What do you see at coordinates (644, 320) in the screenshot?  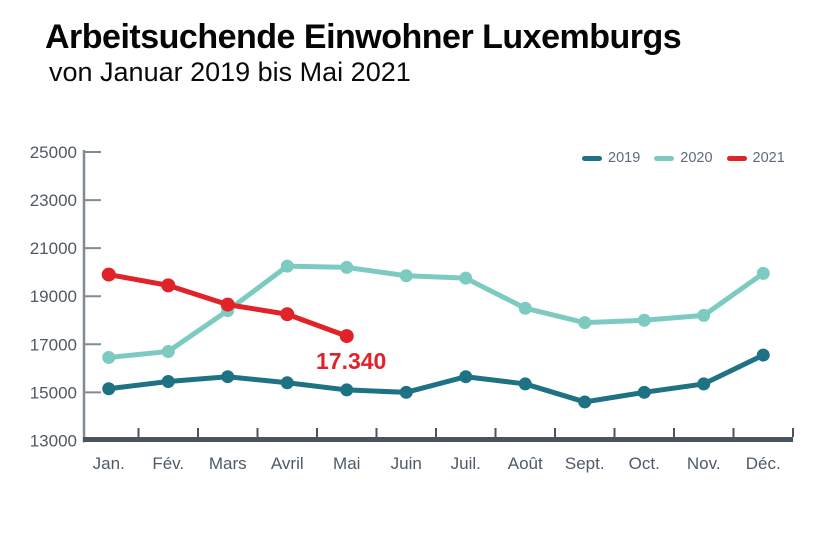 I see `series-2020-point-Oct.` at bounding box center [644, 320].